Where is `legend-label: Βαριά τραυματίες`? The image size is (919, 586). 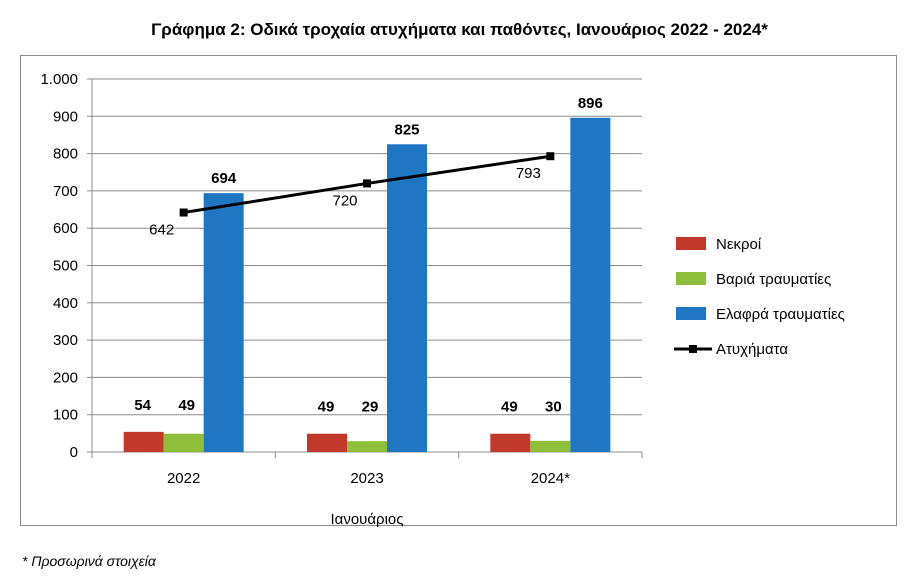 legend-label: Βαριά τραυματίες is located at coordinates (773, 279).